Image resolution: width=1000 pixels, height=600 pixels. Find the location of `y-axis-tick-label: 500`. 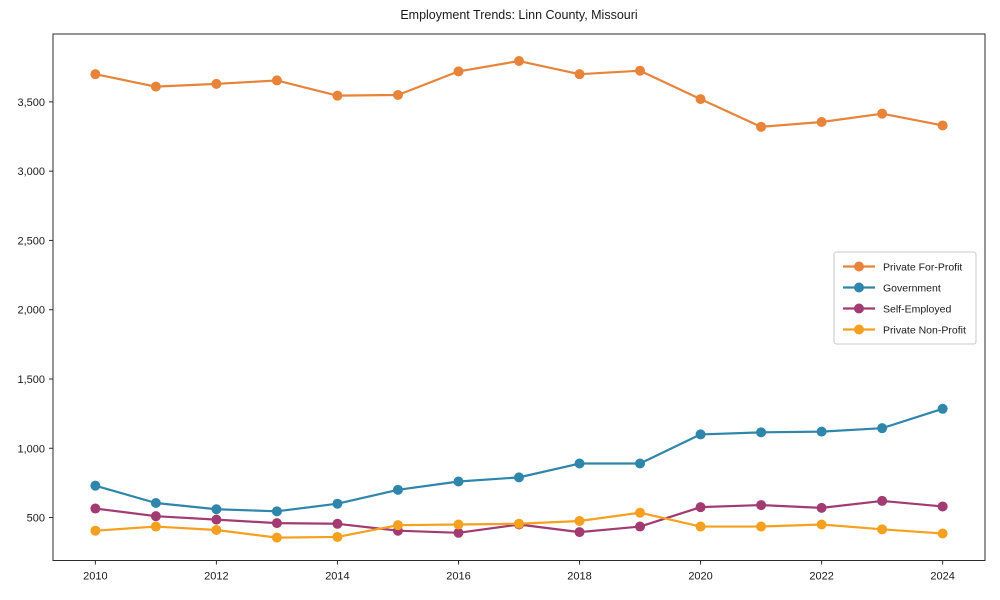

y-axis-tick-label: 500 is located at coordinates (36, 519).